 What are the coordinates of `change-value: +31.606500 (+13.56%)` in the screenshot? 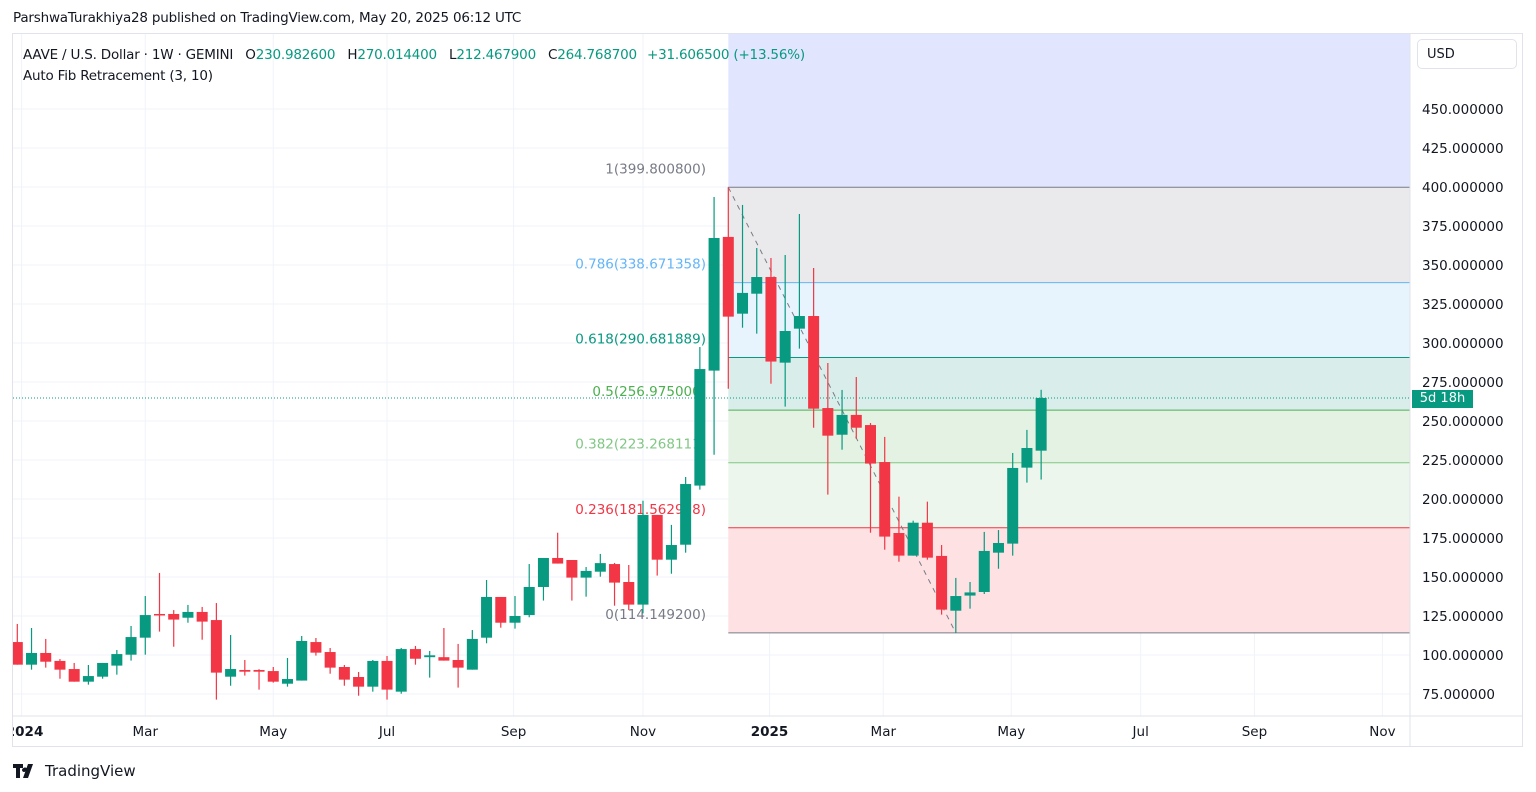 It's located at (725, 55).